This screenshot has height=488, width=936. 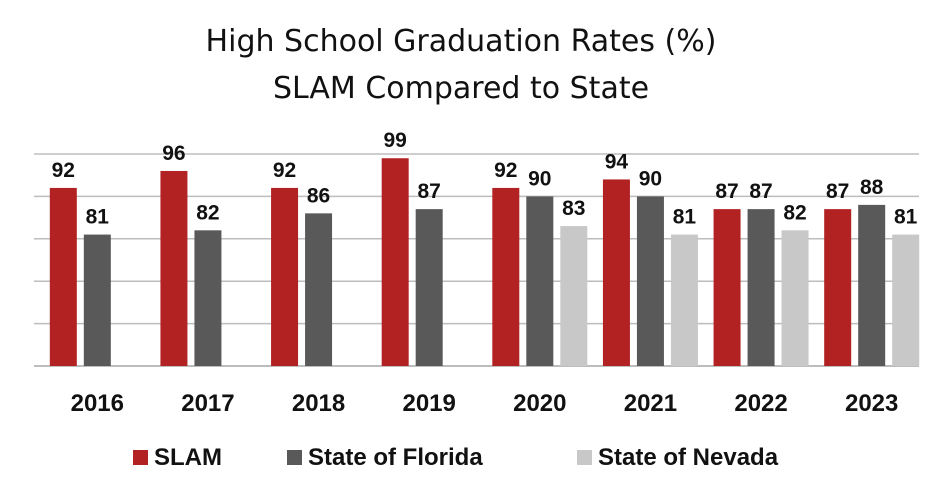 What do you see at coordinates (63, 276) in the screenshot?
I see `bar-slam-2016` at bounding box center [63, 276].